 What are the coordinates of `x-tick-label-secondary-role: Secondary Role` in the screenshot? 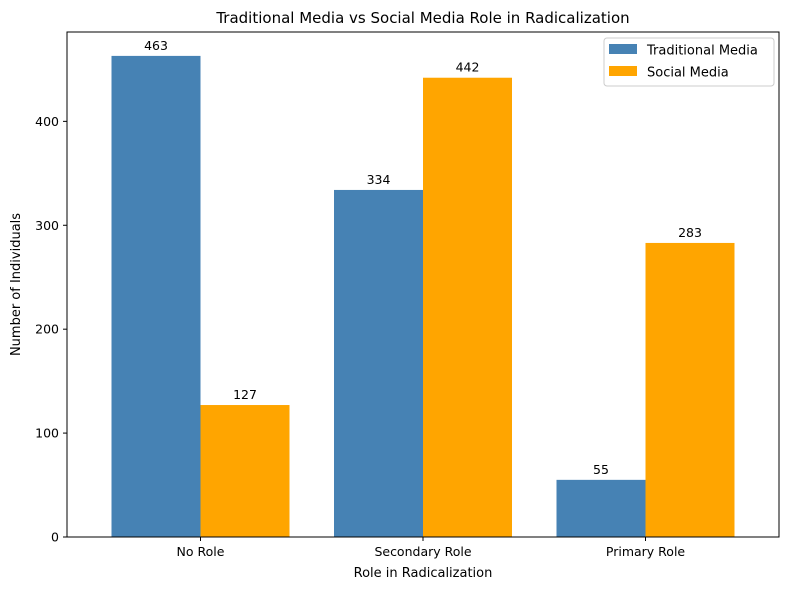 It's located at (422, 551).